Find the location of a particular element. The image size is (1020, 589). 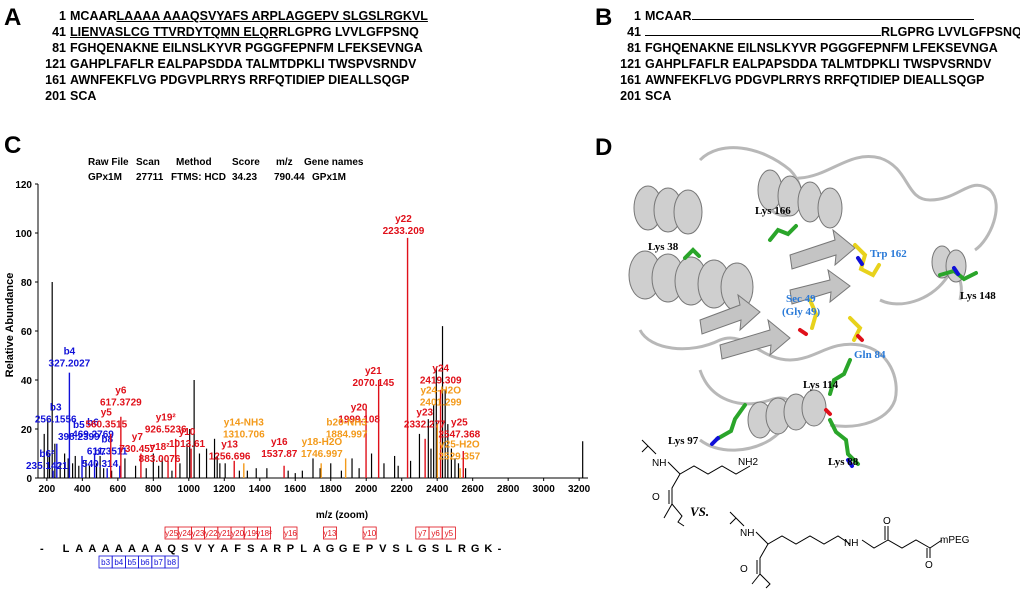

y-tick-label: 120 is located at coordinates (23, 185).